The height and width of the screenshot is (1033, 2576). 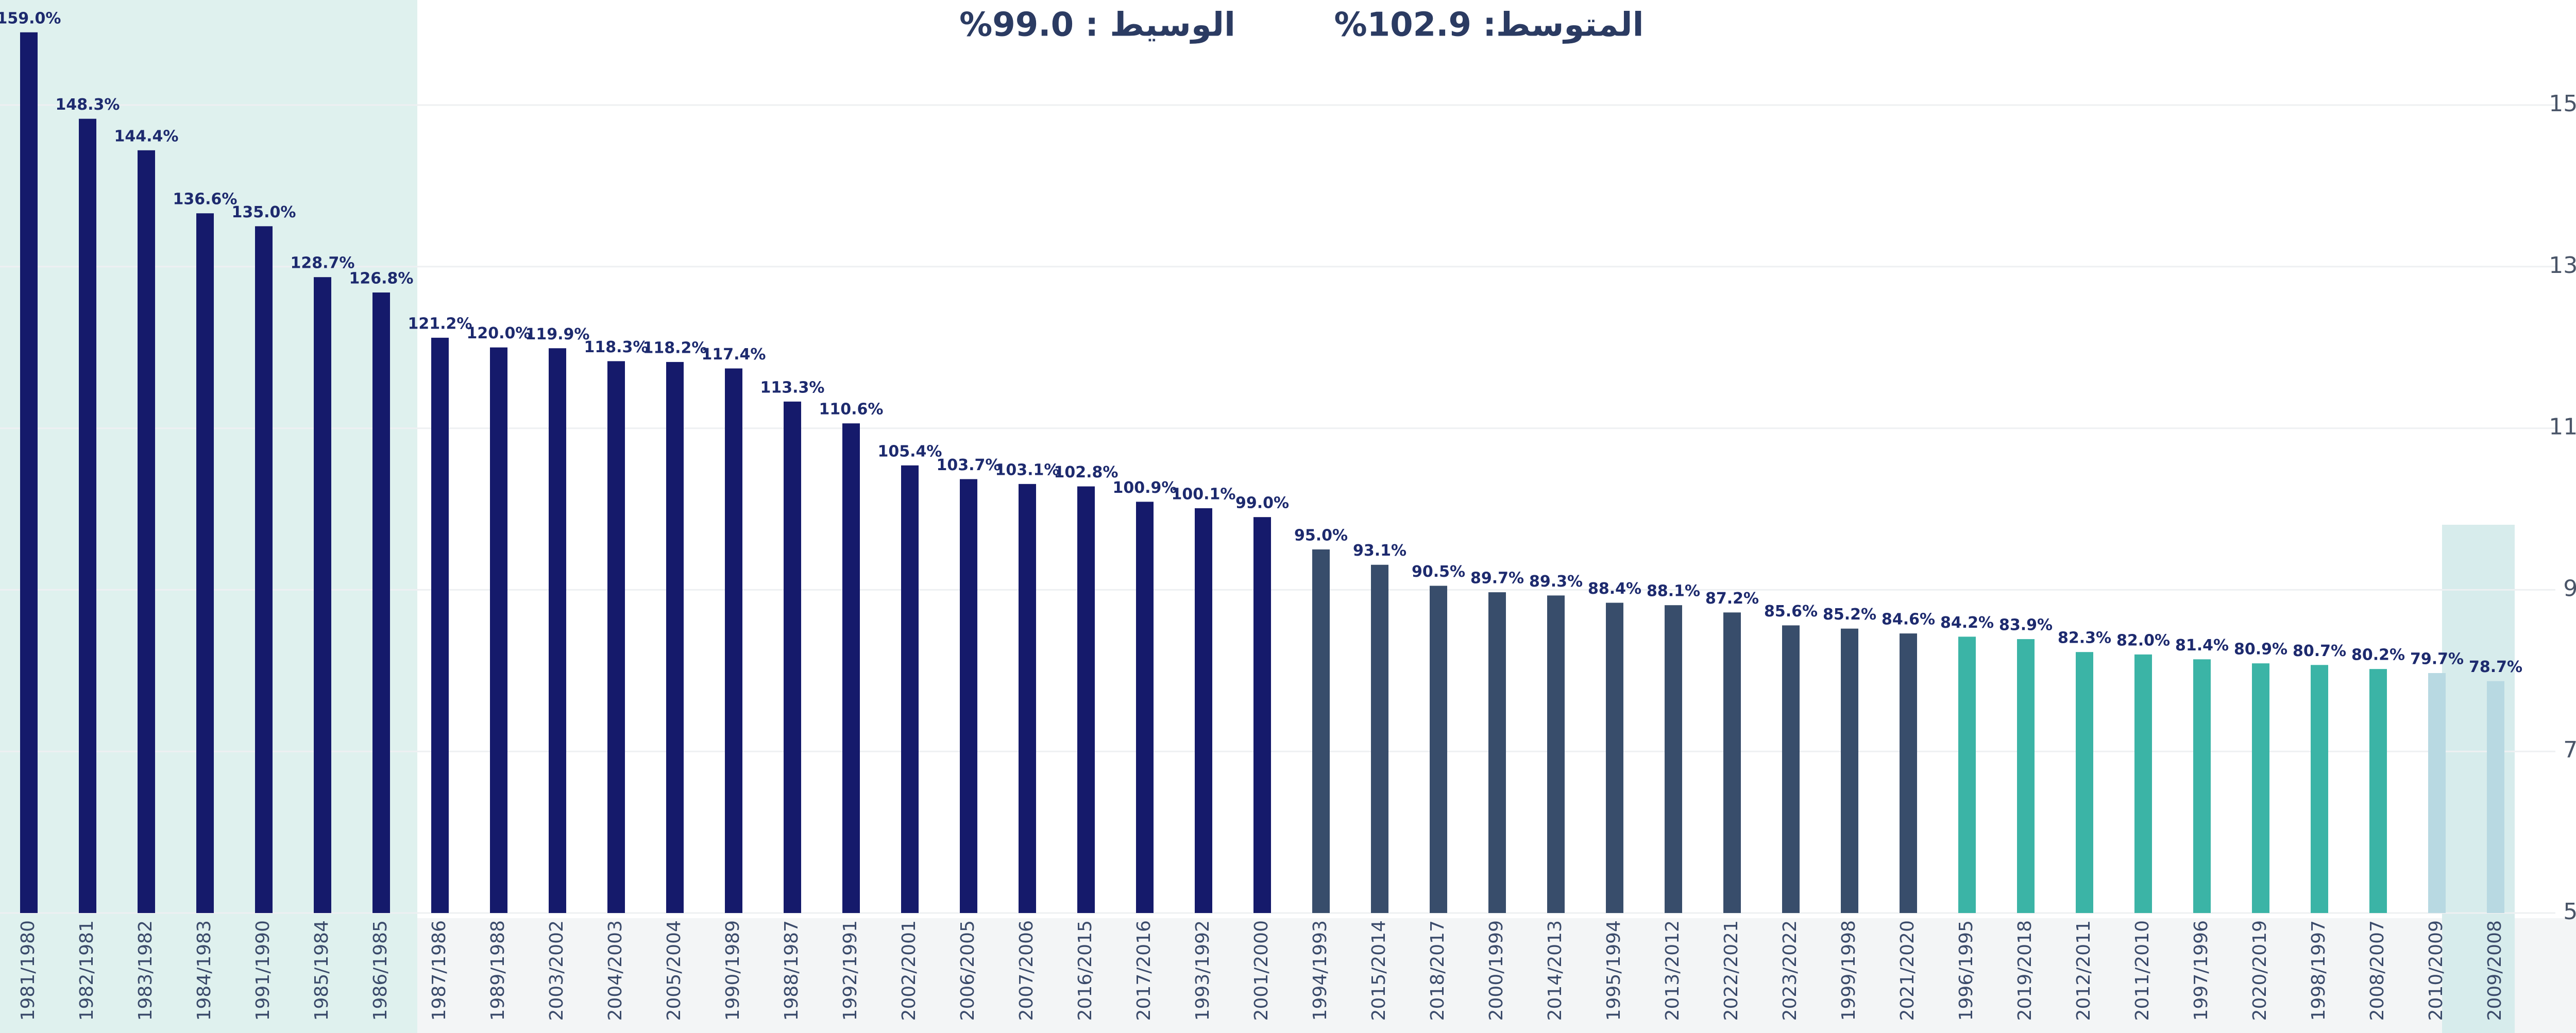 I want to click on x-tick-label: 2019/2018, so click(x=2025, y=970).